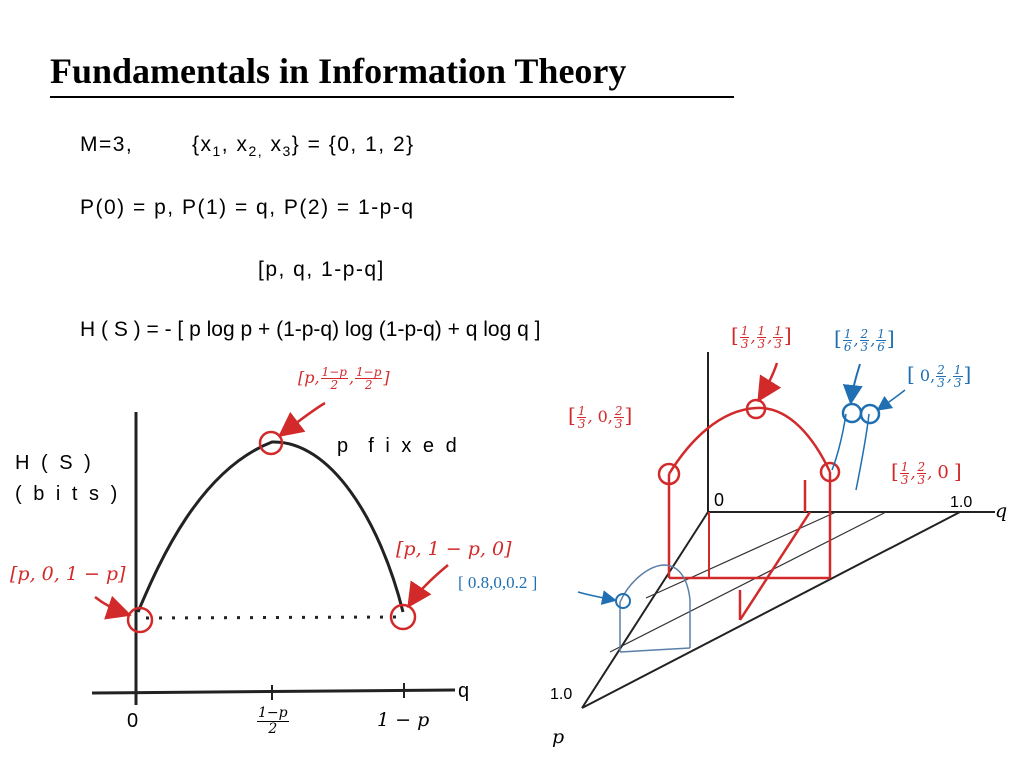  What do you see at coordinates (338, 71) in the screenshot?
I see `slide-title: Fundamentals in Information Theory` at bounding box center [338, 71].